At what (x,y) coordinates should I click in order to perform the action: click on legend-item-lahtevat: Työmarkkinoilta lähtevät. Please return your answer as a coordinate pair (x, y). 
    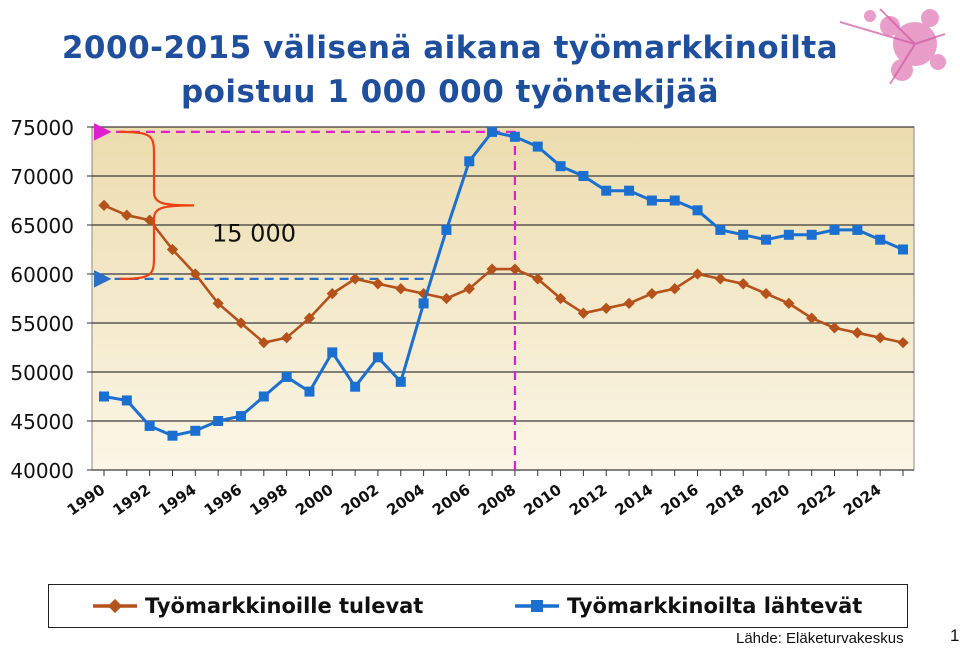
    Looking at the image, I should click on (688, 606).